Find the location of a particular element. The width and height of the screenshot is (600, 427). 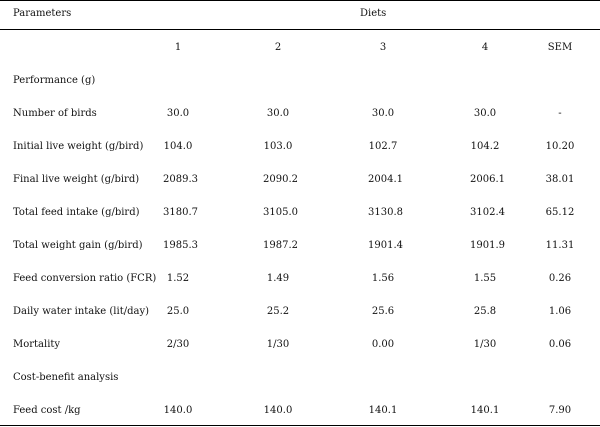

table-row: Performance (g) is located at coordinates (300, 82).